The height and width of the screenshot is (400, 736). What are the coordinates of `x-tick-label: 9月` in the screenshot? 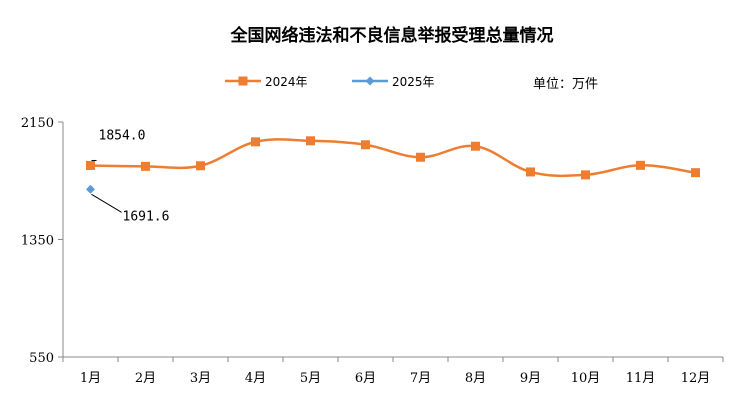 It's located at (530, 378).